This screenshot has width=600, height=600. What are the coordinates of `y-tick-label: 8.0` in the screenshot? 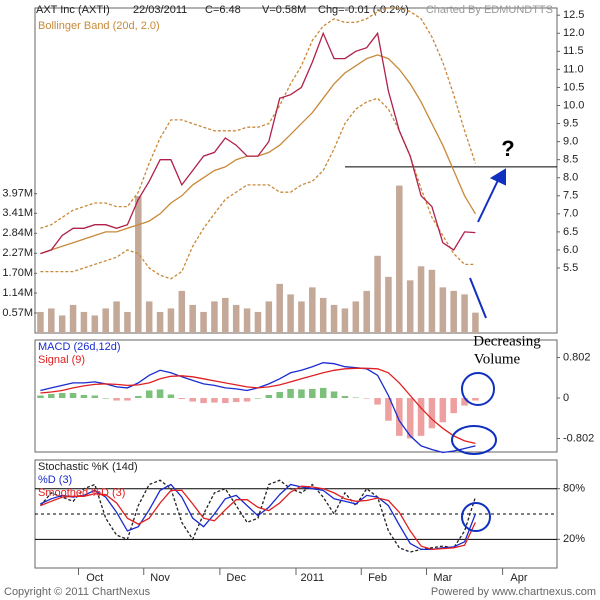 It's located at (570, 178).